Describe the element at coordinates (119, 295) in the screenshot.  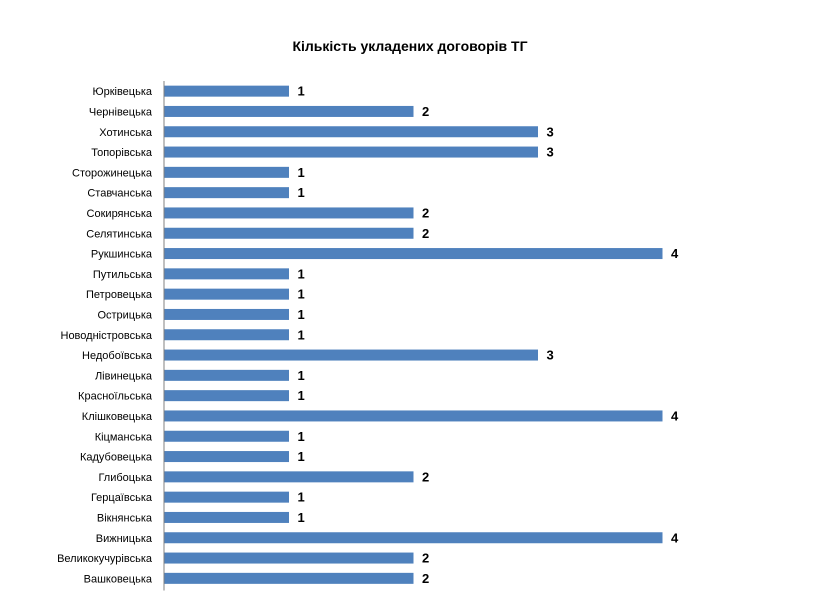
I see `category-label: Петровецька` at that location.